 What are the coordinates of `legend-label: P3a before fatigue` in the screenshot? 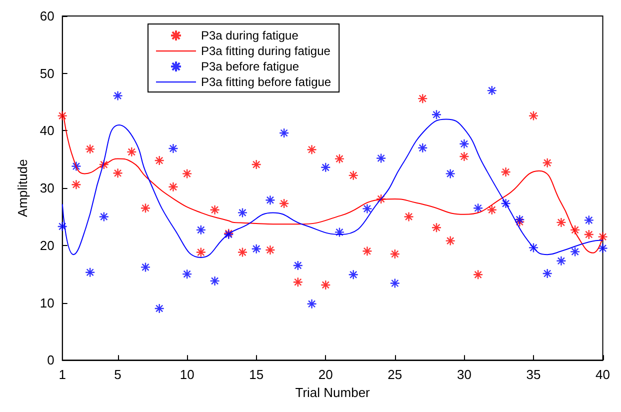 It's located at (250, 67).